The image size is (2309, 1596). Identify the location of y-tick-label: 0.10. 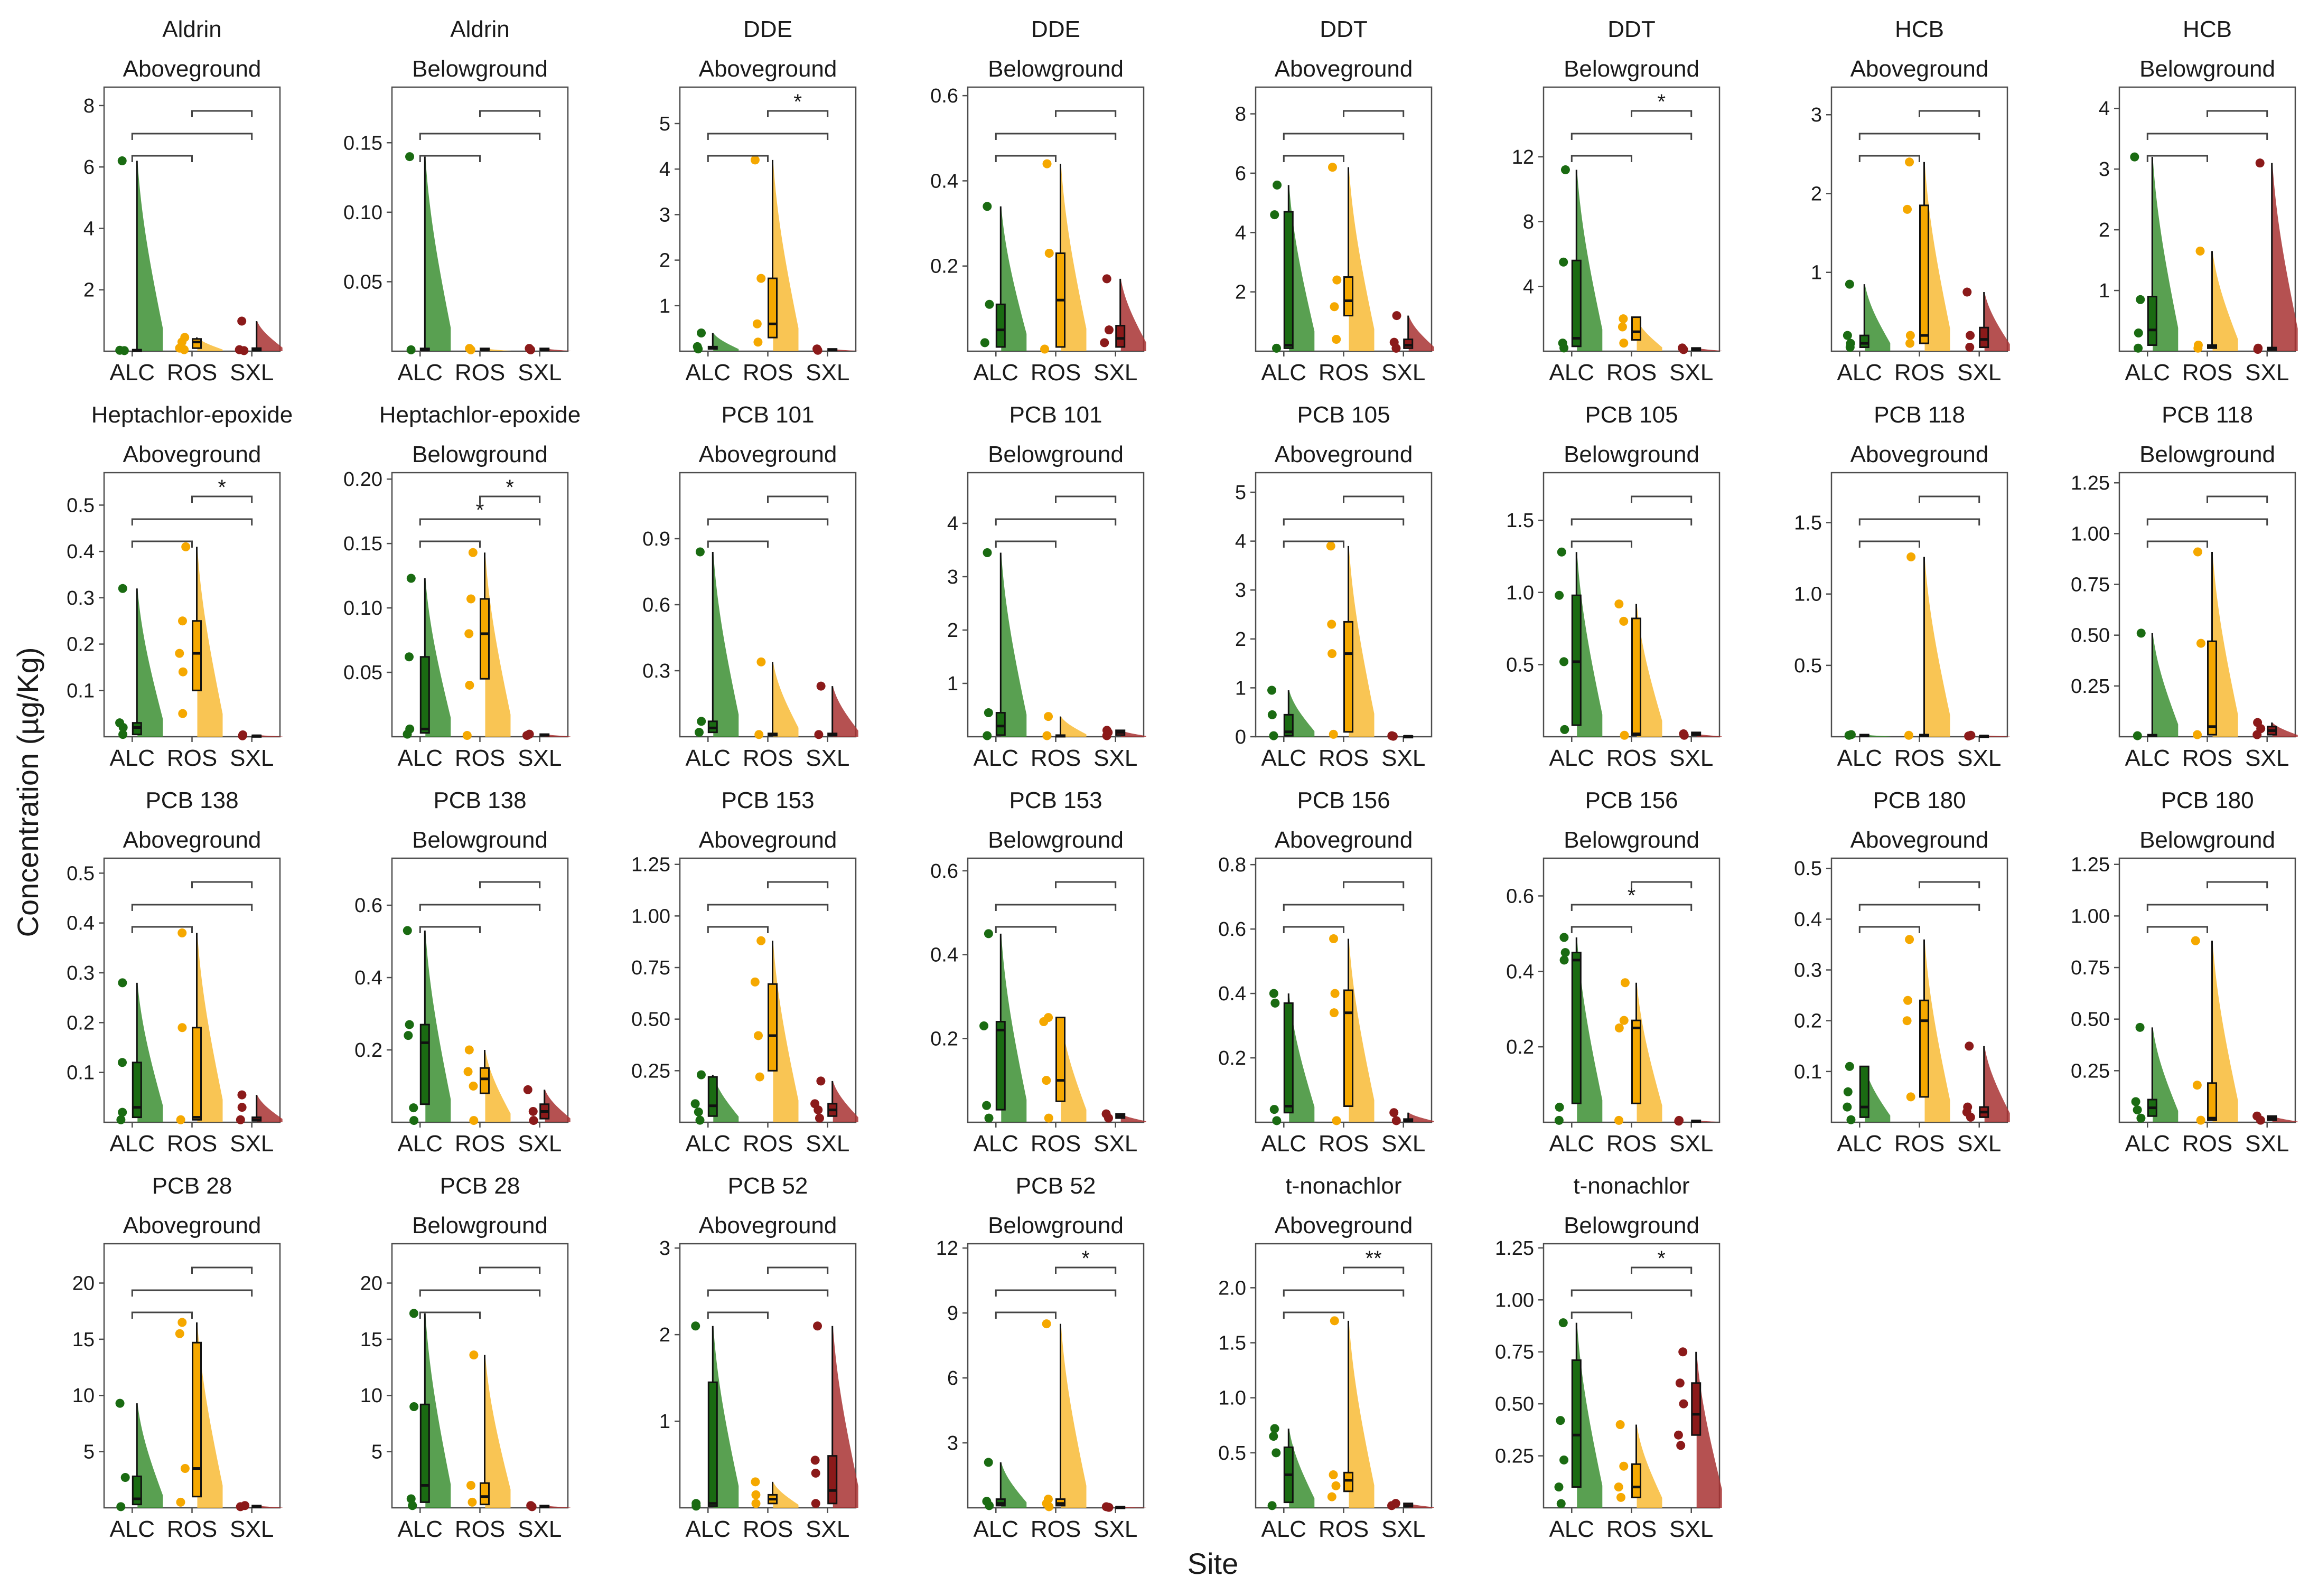
(363, 213).